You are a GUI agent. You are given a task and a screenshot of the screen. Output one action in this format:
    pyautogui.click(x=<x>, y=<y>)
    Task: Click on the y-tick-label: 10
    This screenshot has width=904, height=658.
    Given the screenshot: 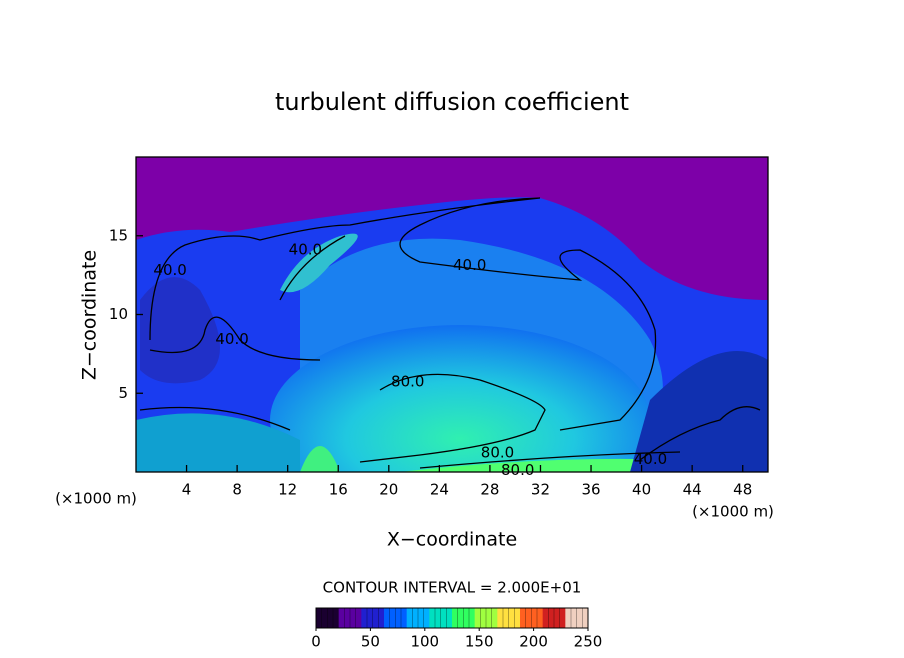 What is the action you would take?
    pyautogui.click(x=118, y=314)
    